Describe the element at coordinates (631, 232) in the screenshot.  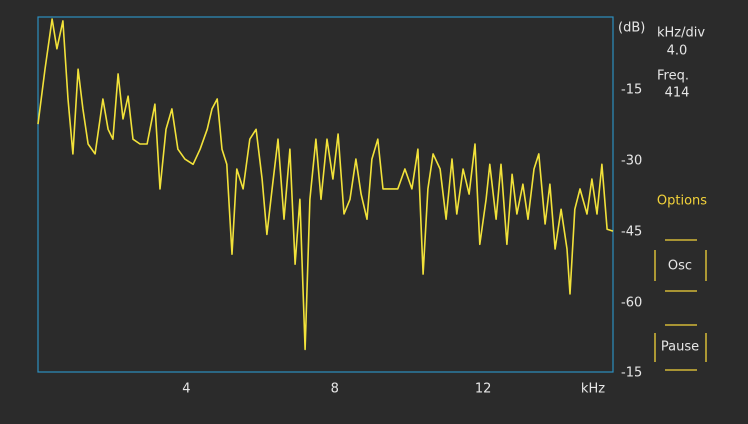
I see `y-tick-label: -45` at that location.